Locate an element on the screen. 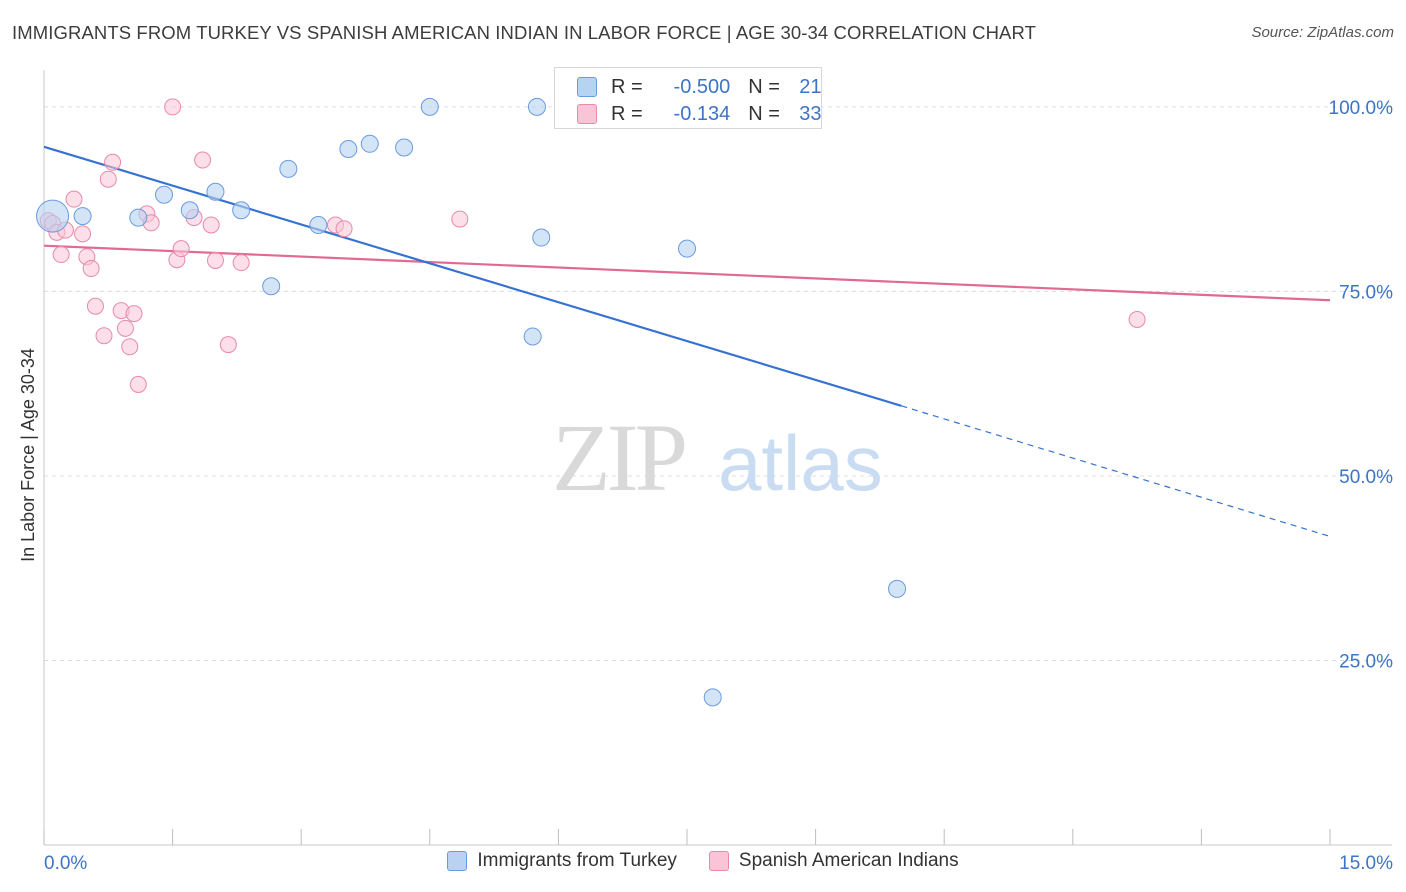  watermark: ZIP atlas is located at coordinates (717, 457).